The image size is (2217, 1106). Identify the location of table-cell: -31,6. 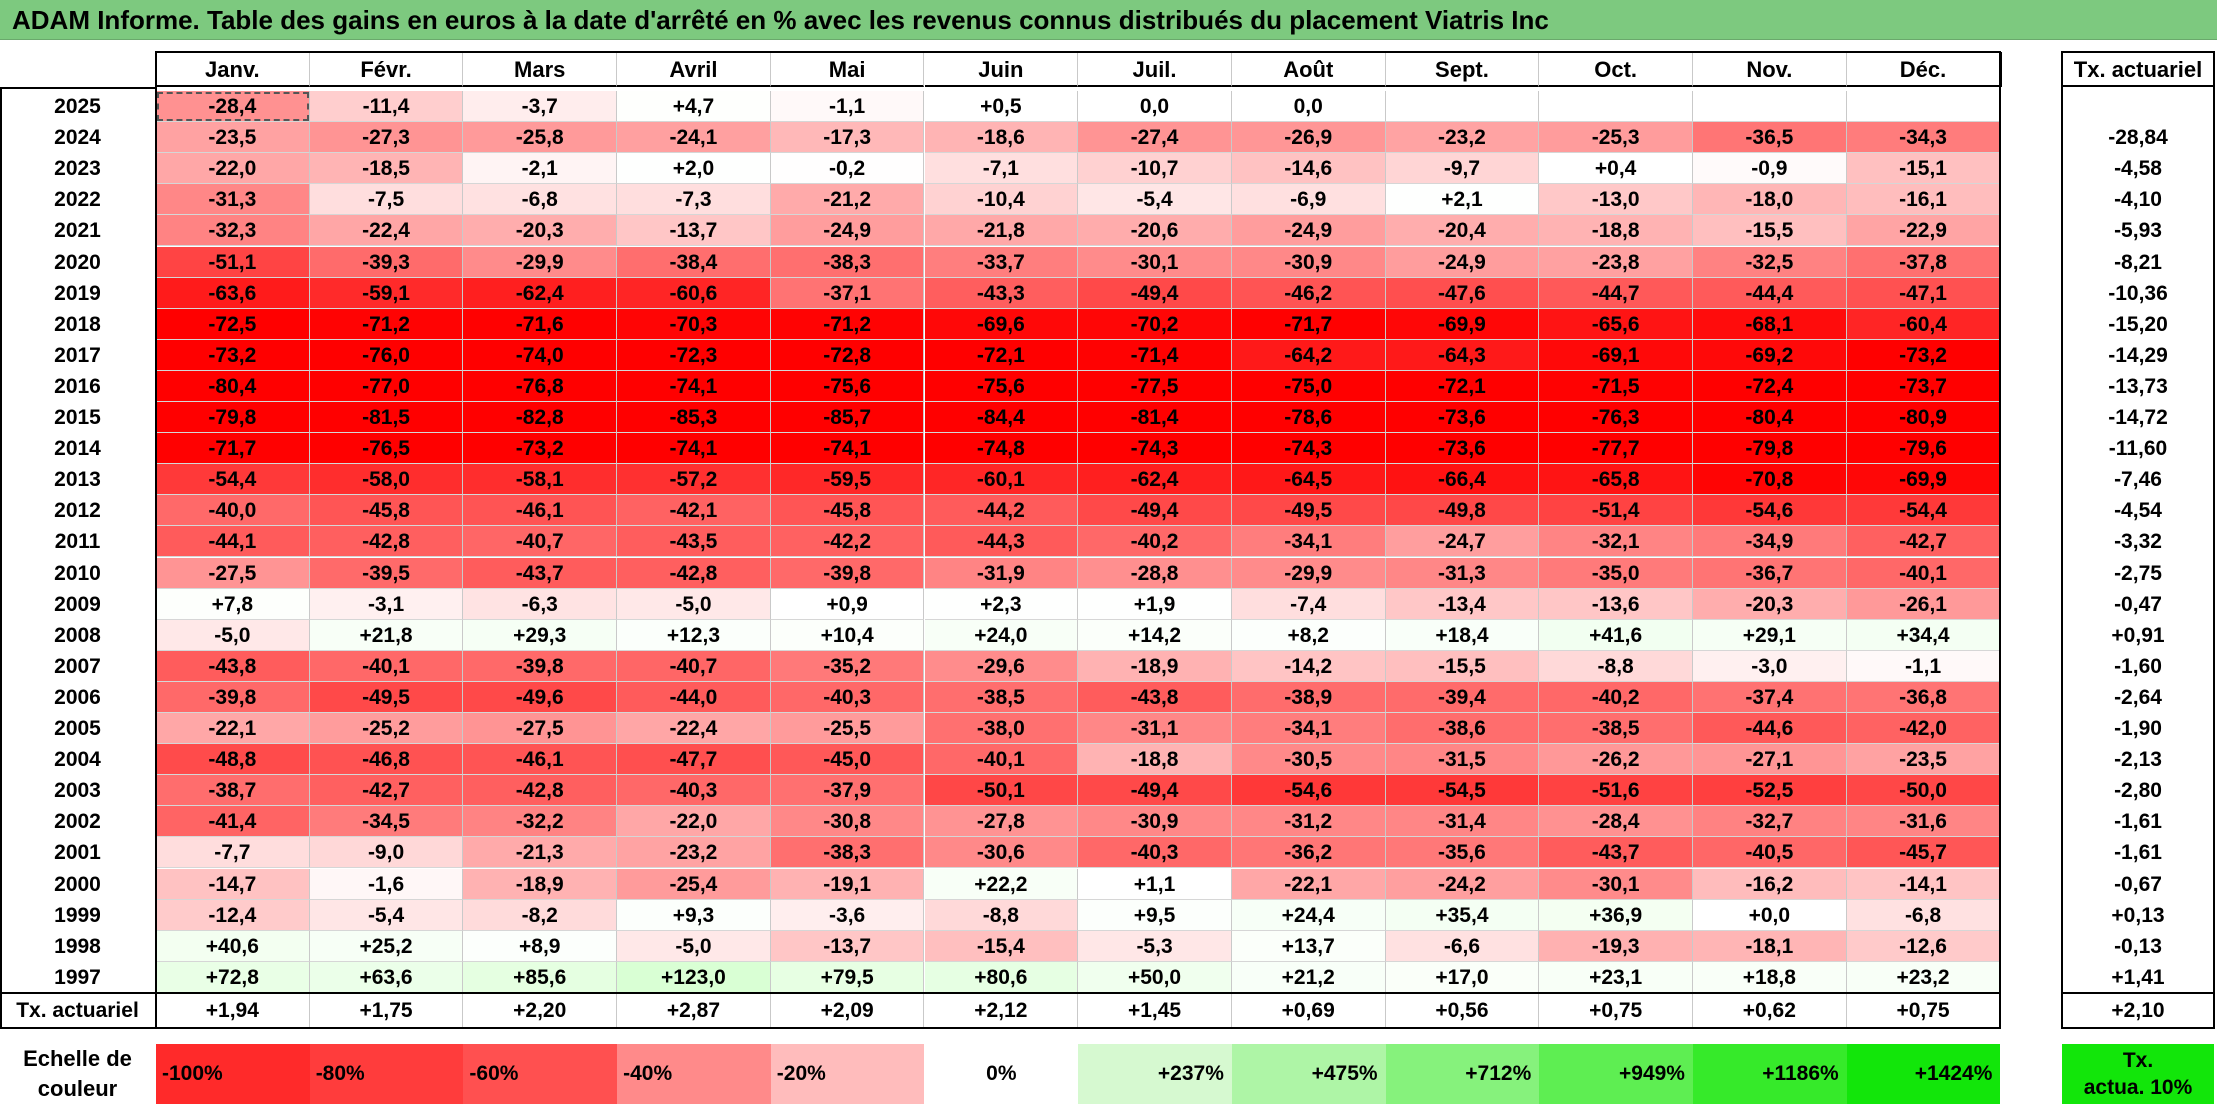
(1923, 822).